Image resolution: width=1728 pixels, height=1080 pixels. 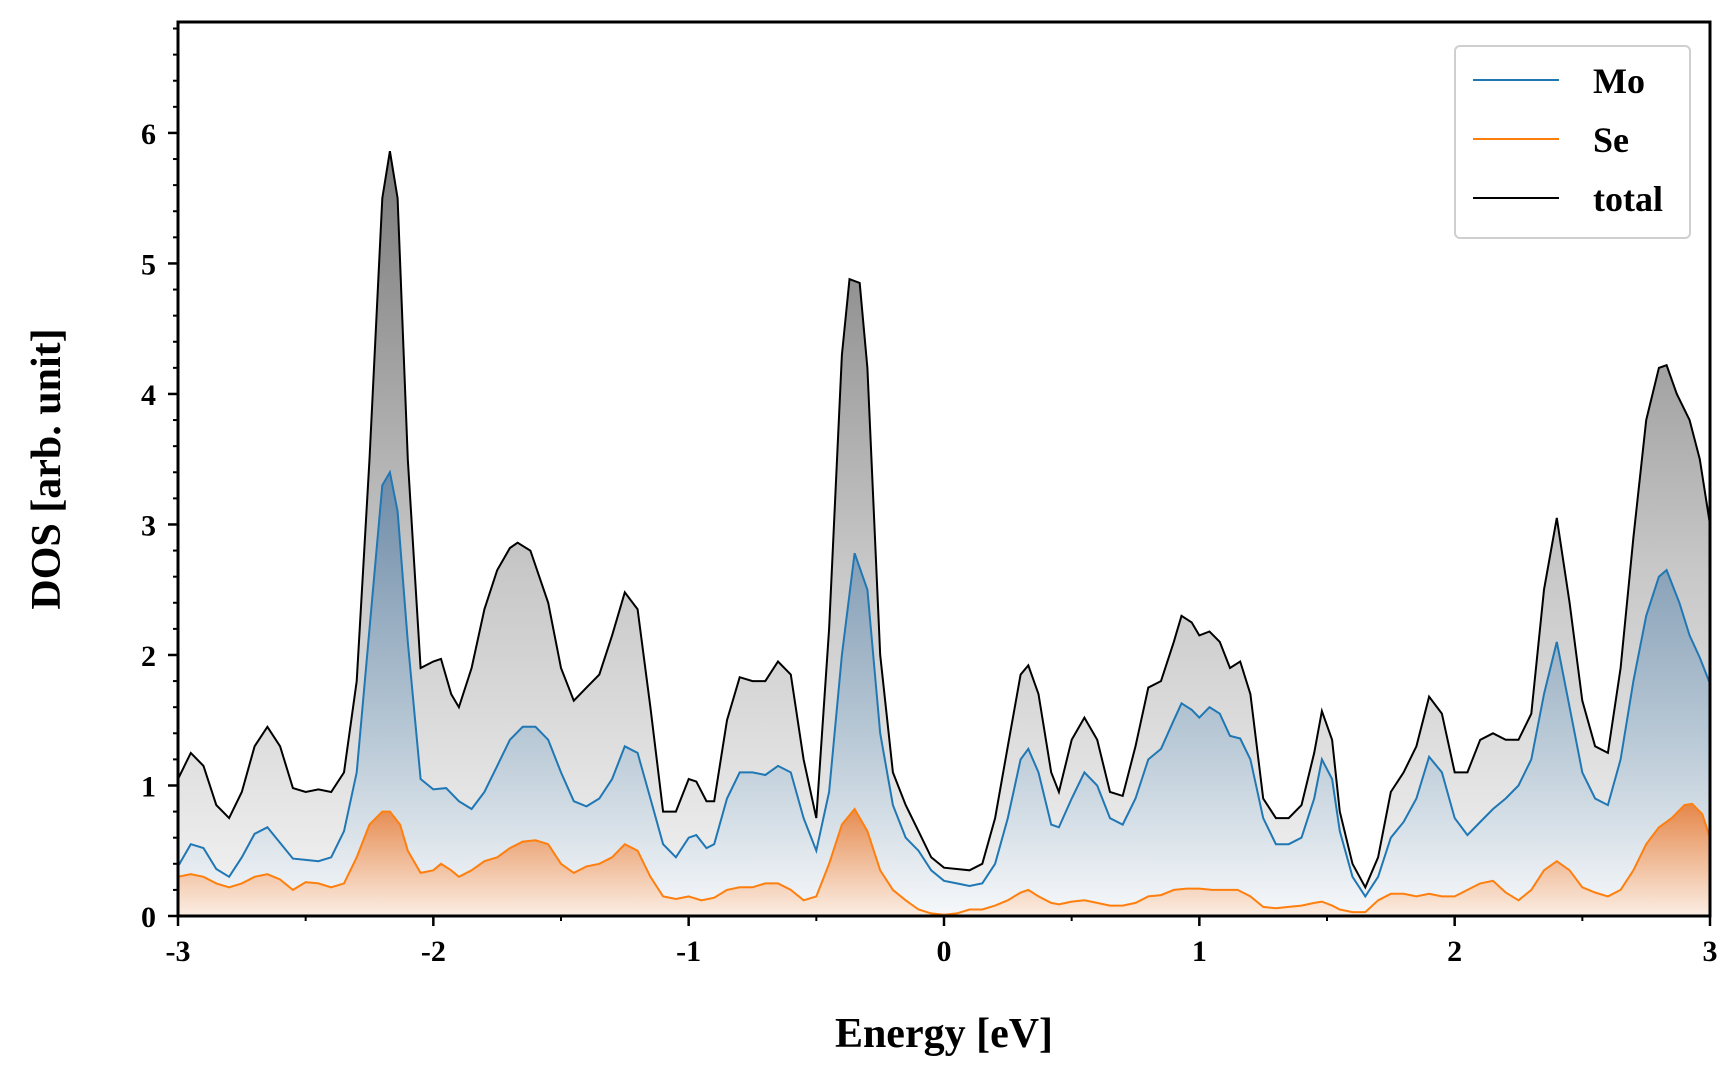 What do you see at coordinates (159, 480) in the screenshot?
I see `y-axis-ticks: 0 1 2 3 4 5 6` at bounding box center [159, 480].